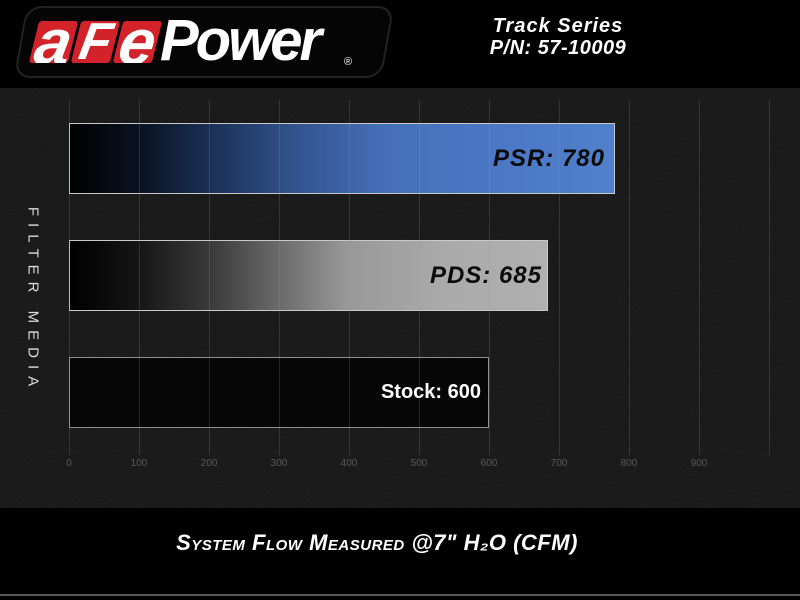 Image resolution: width=800 pixels, height=600 pixels. I want to click on logo-red-letters: a F e, so click(95, 42).